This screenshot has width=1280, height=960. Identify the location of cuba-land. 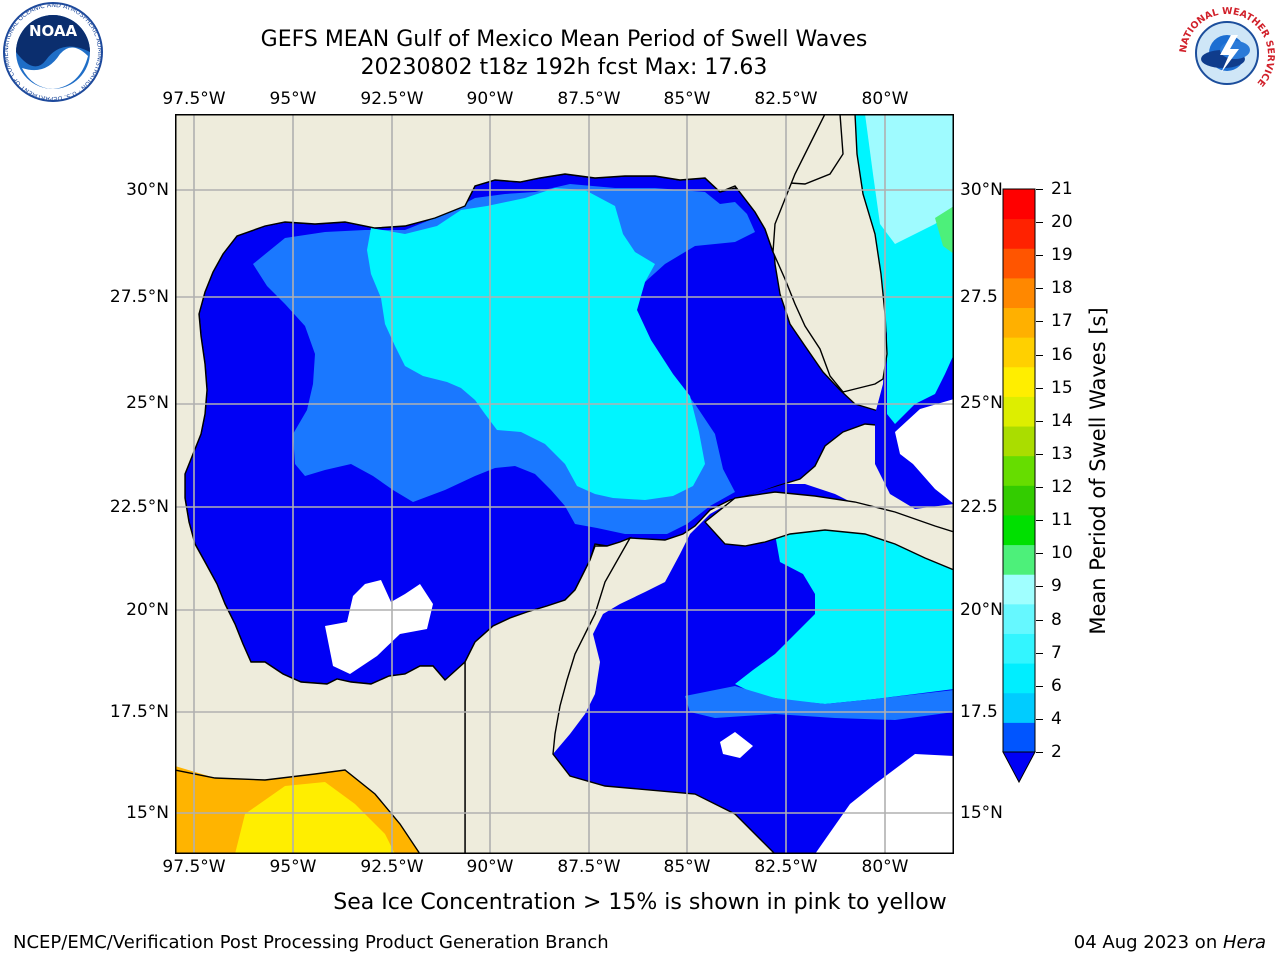
(828, 531).